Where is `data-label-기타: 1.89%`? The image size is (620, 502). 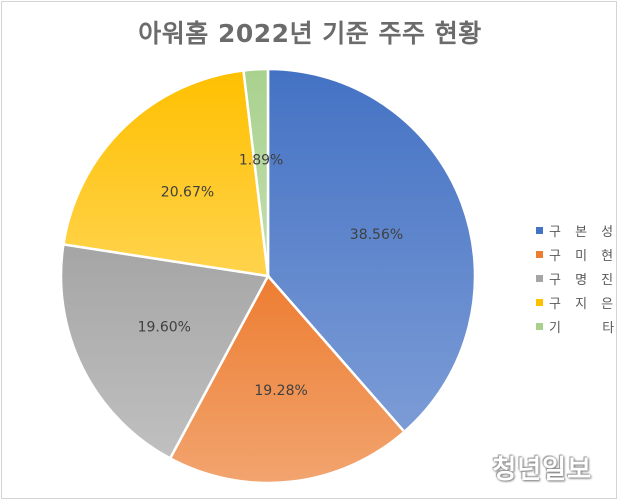 data-label-기타: 1.89% is located at coordinates (261, 160).